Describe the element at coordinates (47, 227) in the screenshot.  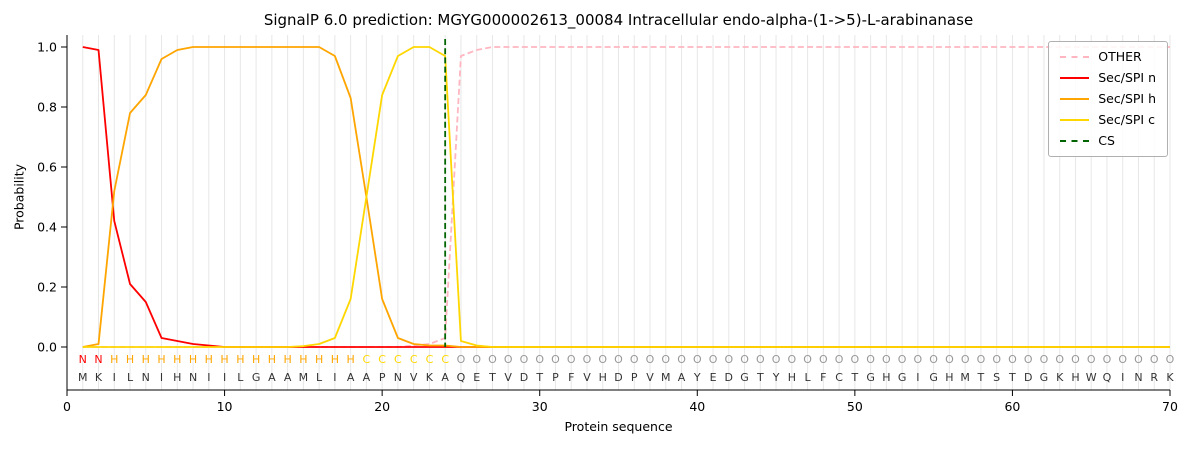
I see `svg-text: 0.4` at that location.